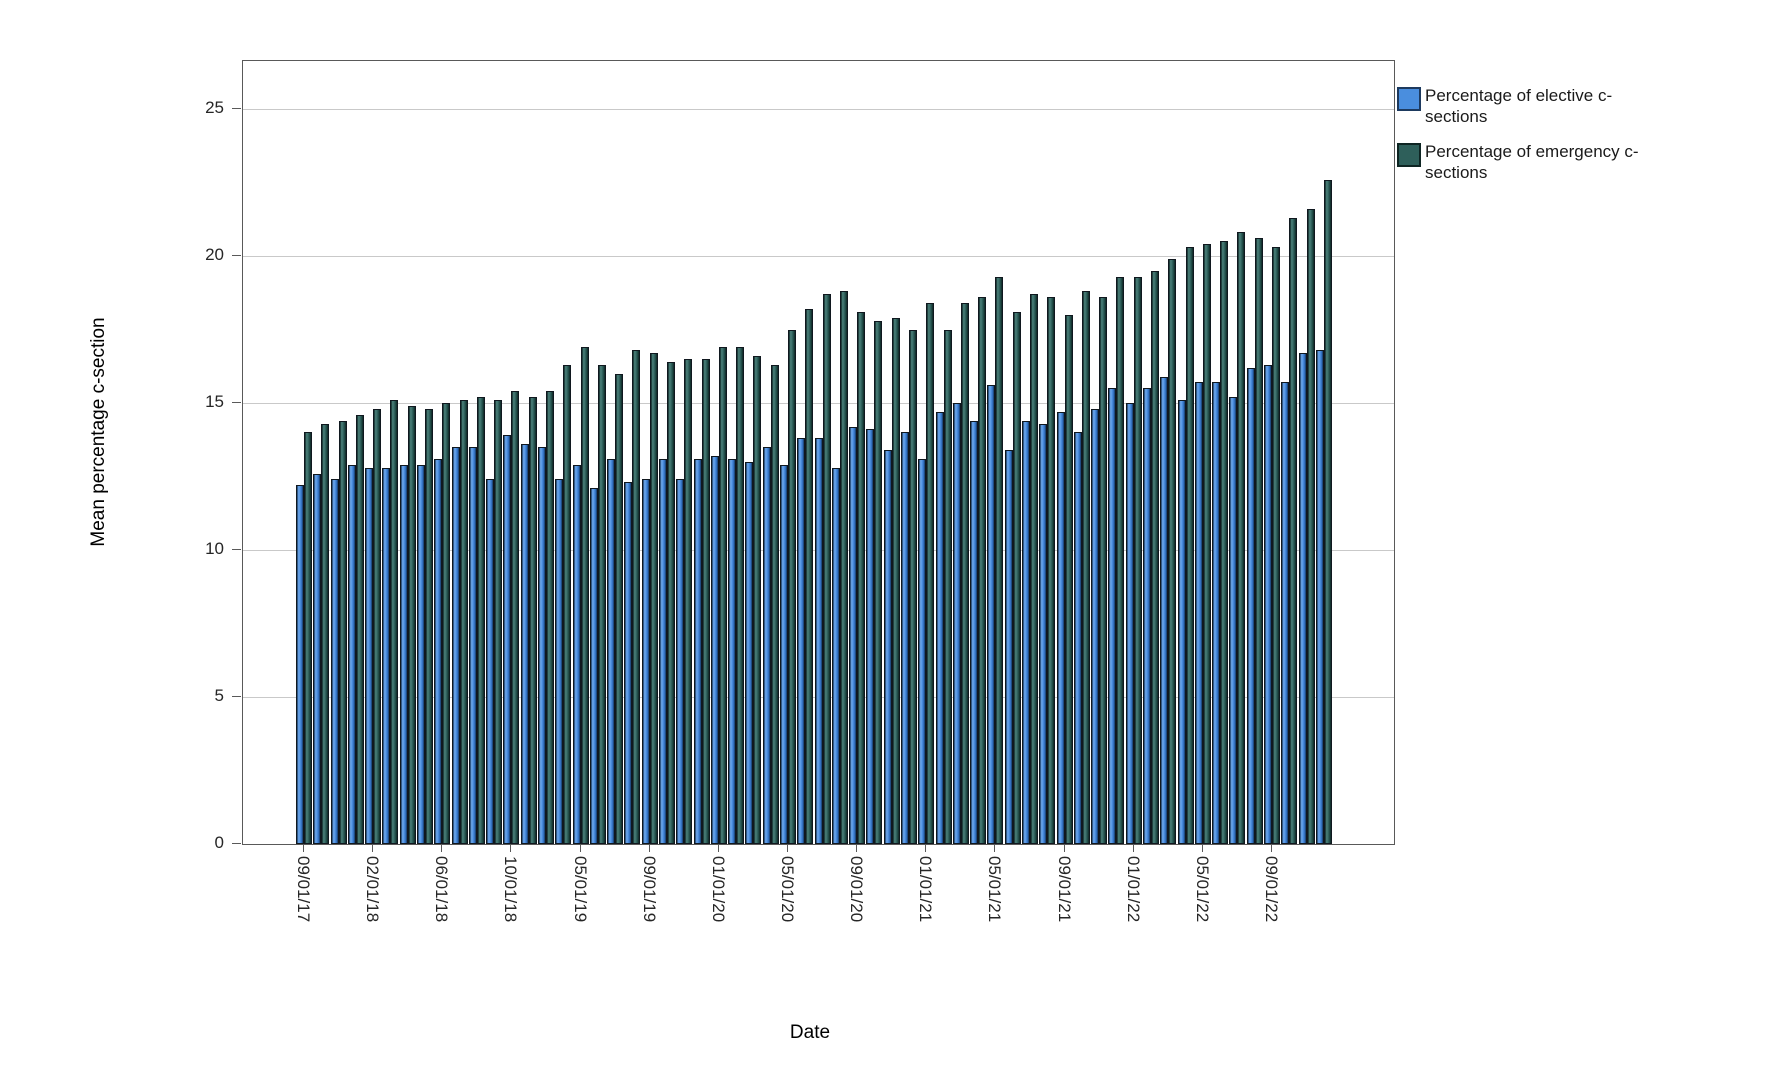 The width and height of the screenshot is (1780, 1082). What do you see at coordinates (214, 254) in the screenshot?
I see `y-tick-label-20: 20` at bounding box center [214, 254].